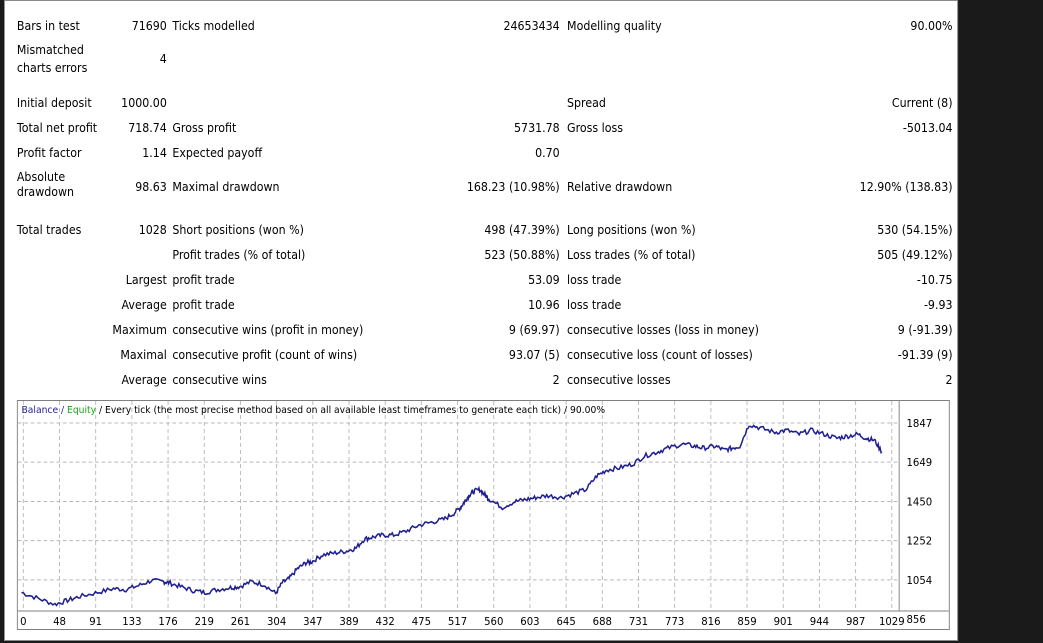 The height and width of the screenshot is (643, 1043). I want to click on y-tick-label: 1450, so click(920, 502).